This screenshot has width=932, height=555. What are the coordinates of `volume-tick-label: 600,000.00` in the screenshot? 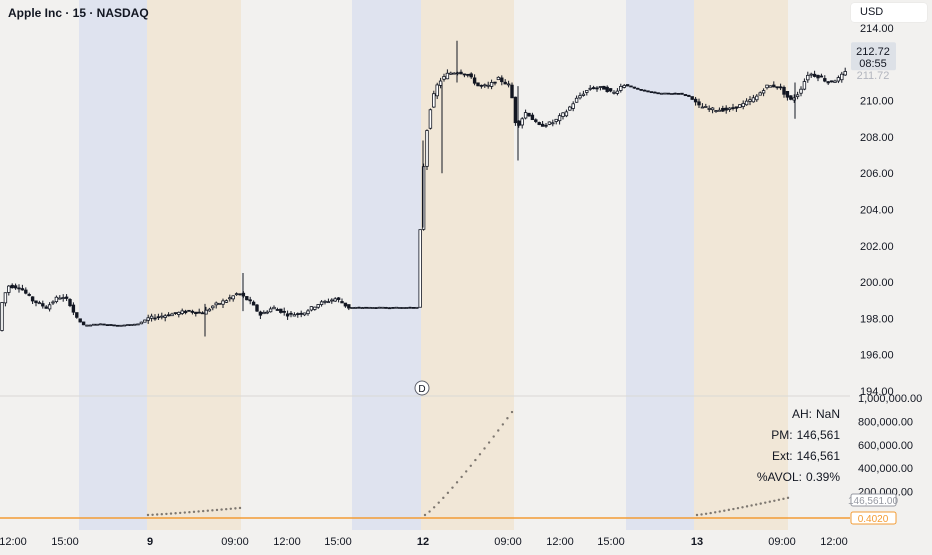 It's located at (885, 446).